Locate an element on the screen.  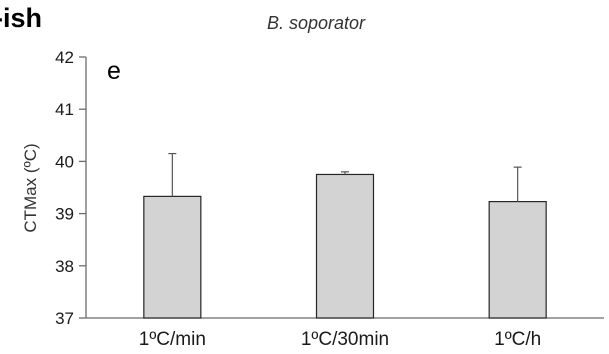
panel-letter: e is located at coordinates (114, 71).